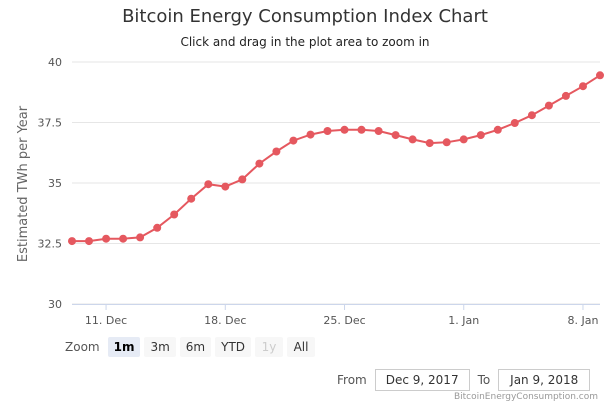 The height and width of the screenshot is (407, 610). I want to click on y-tick-label: 40, so click(55, 62).